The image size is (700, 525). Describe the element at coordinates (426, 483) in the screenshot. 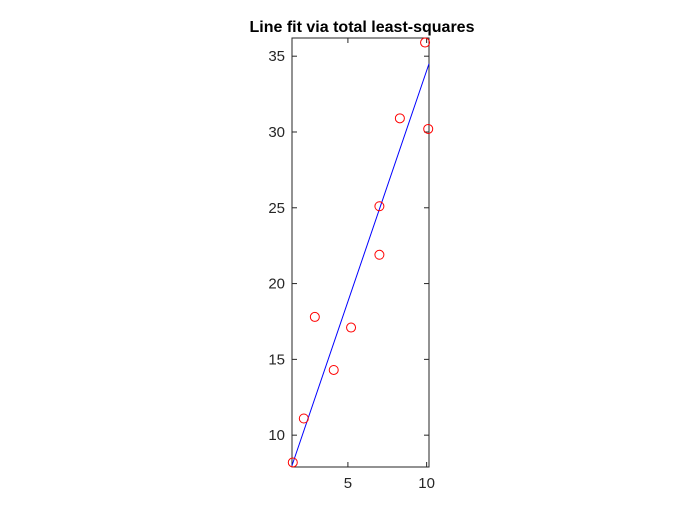

I see `x-tick-label: 10` at that location.